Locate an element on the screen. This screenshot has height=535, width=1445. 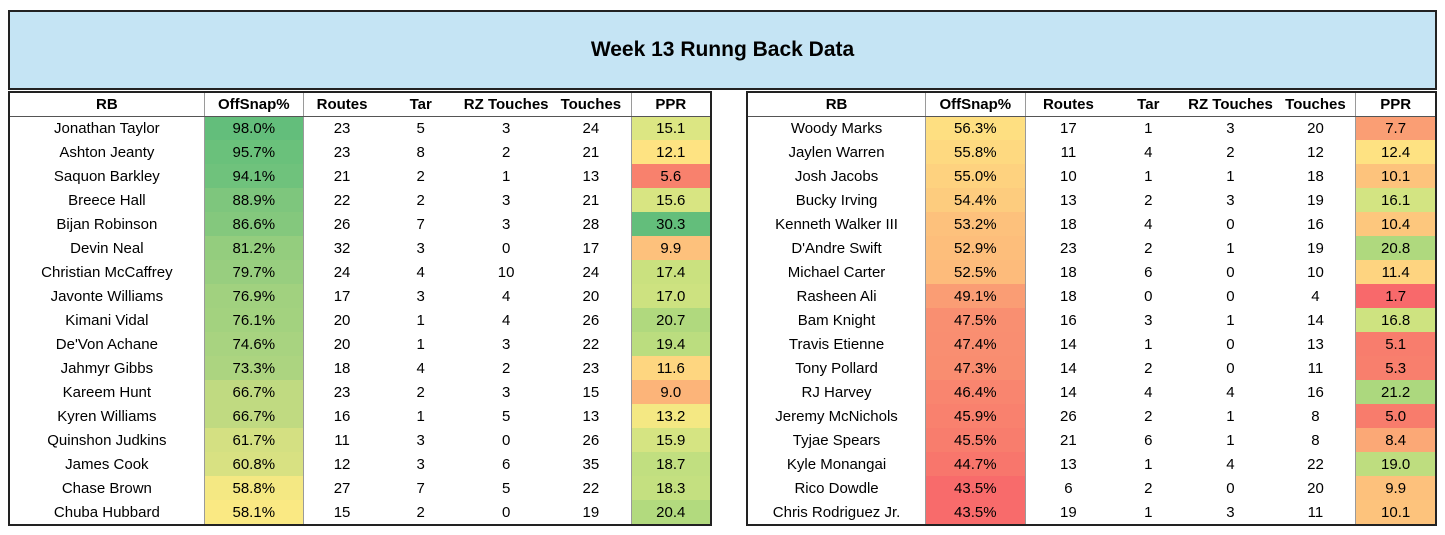
table-row: Kenneth Walker III 53.2% 18 4 0 16 10.4 is located at coordinates (1092, 224).